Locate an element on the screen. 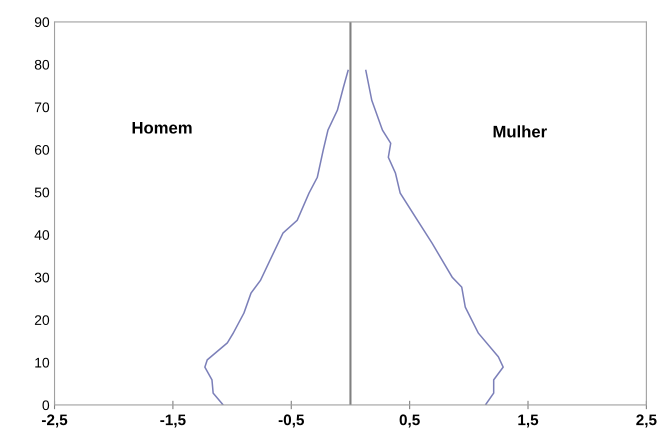 The image size is (665, 448). y-tick-label: 80 is located at coordinates (42, 65).